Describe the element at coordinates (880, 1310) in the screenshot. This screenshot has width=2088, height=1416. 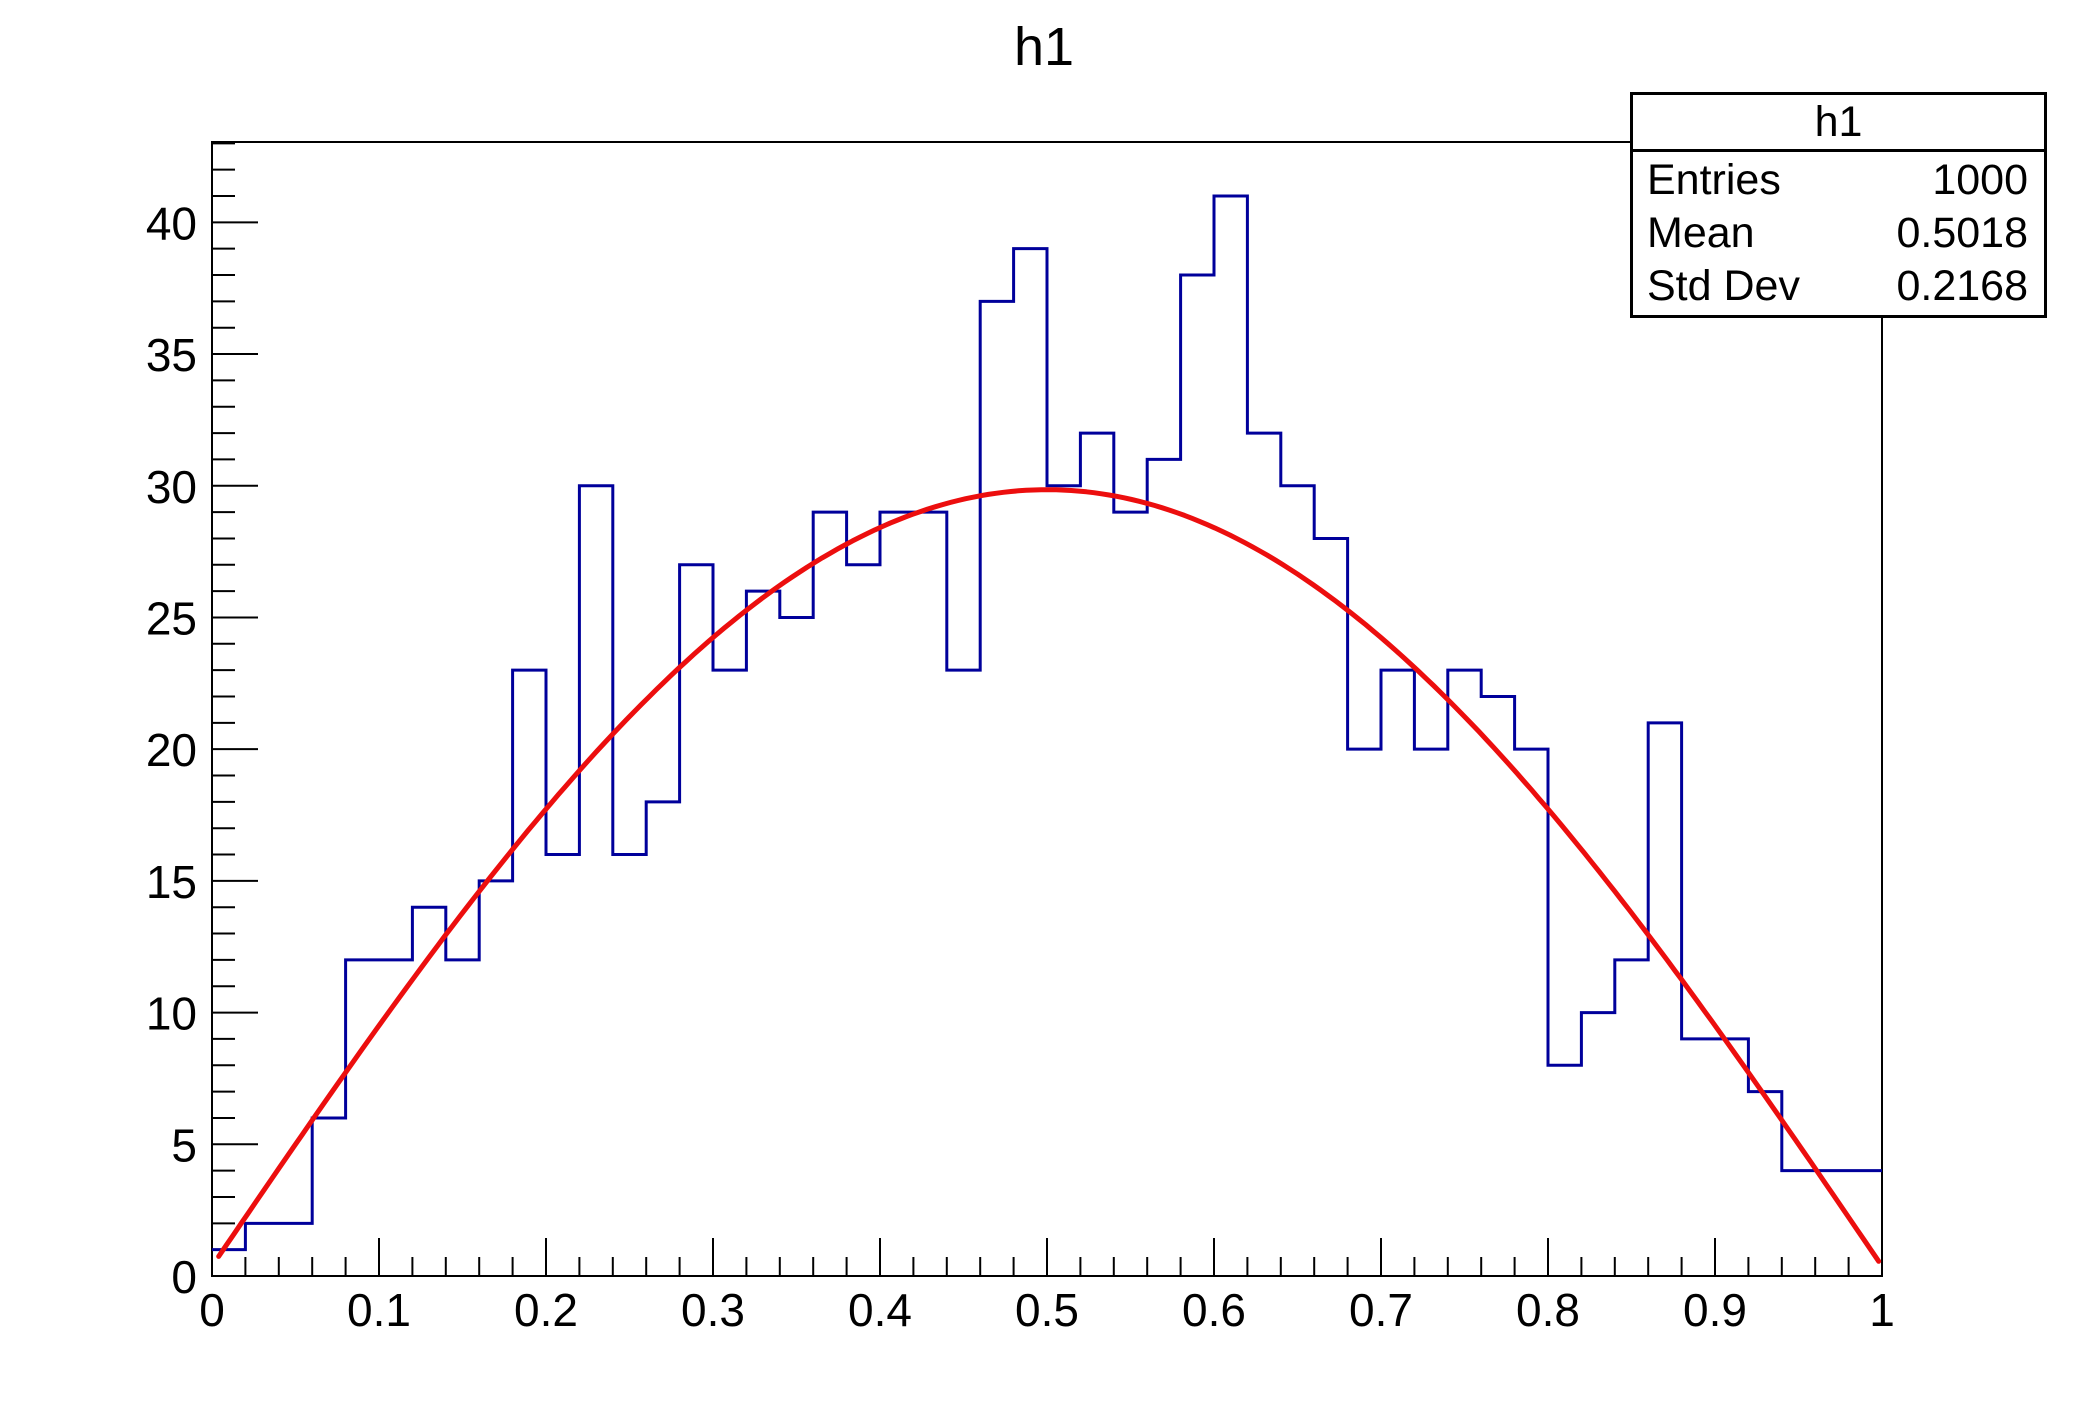
I see `x-tick-label: 0.4` at that location.